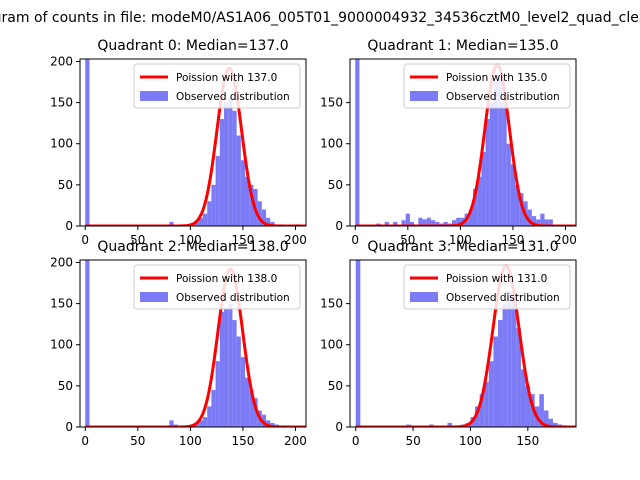 The height and width of the screenshot is (480, 640). I want to click on quadrant-2-legend-line-label: Poission with 138.0, so click(226, 279).